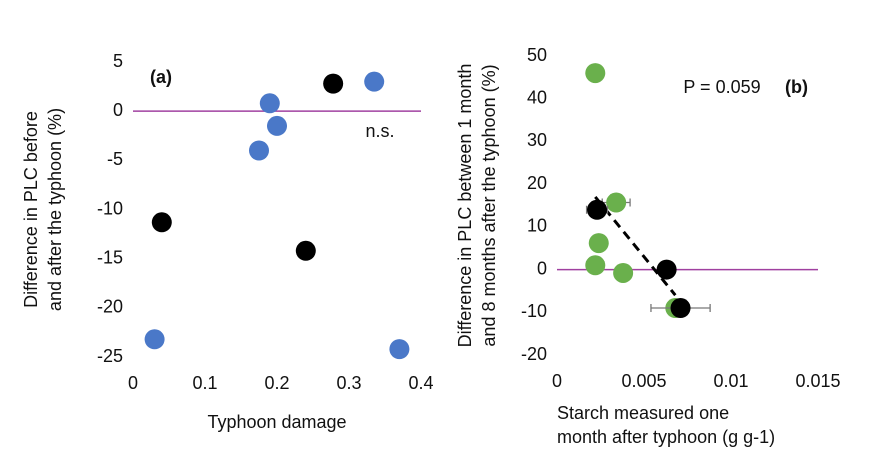 This screenshot has height=466, width=876. I want to click on x-axis-label: month after typhoon (g g-1), so click(666, 437).